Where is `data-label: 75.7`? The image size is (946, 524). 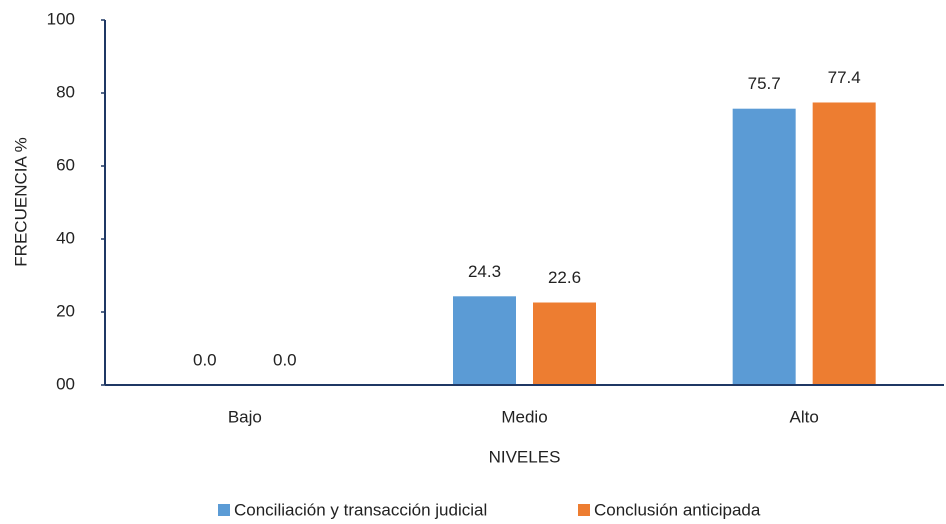 data-label: 75.7 is located at coordinates (764, 83).